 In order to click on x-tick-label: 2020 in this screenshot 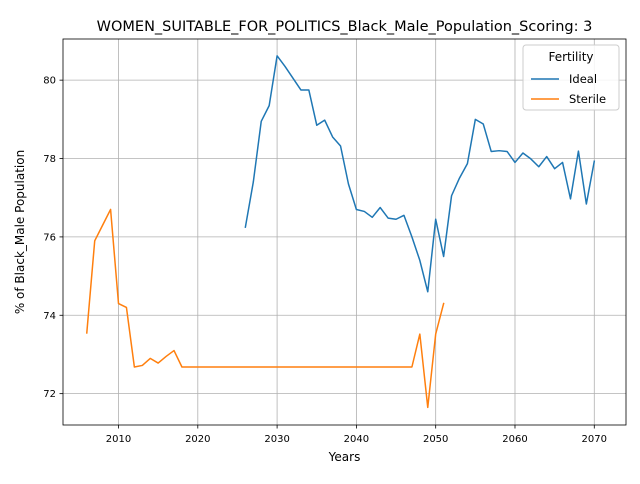, I will do `click(197, 439)`.